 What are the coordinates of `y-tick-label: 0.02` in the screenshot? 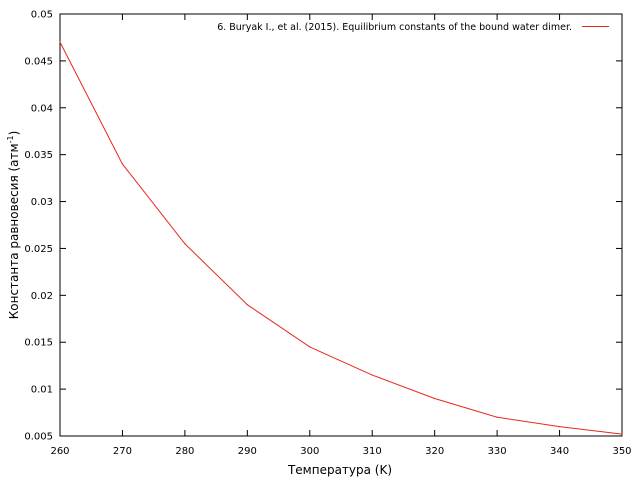 It's located at (42, 296).